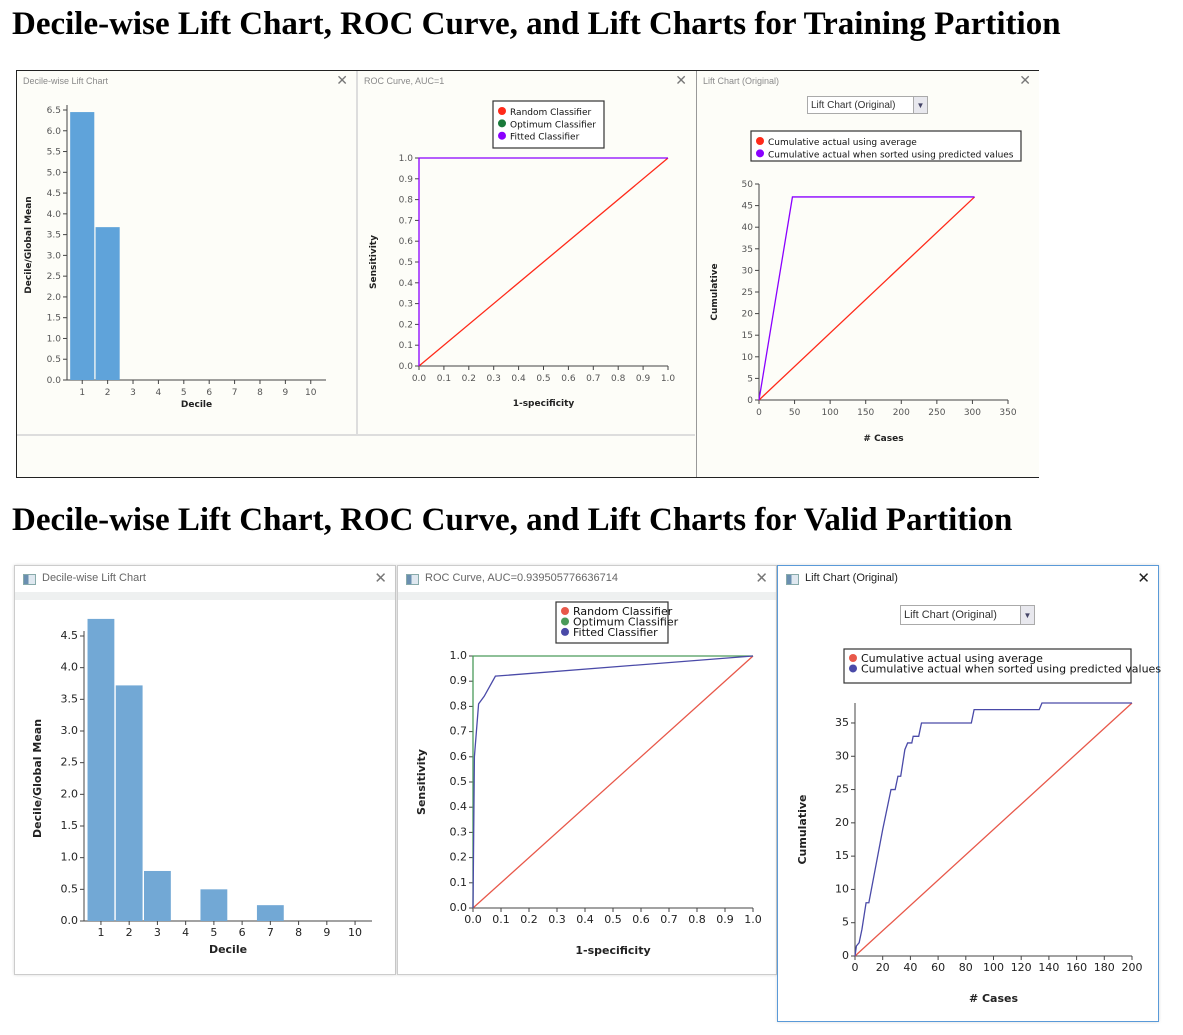  Describe the element at coordinates (972, 413) in the screenshot. I see `x-tick-label: 300` at that location.